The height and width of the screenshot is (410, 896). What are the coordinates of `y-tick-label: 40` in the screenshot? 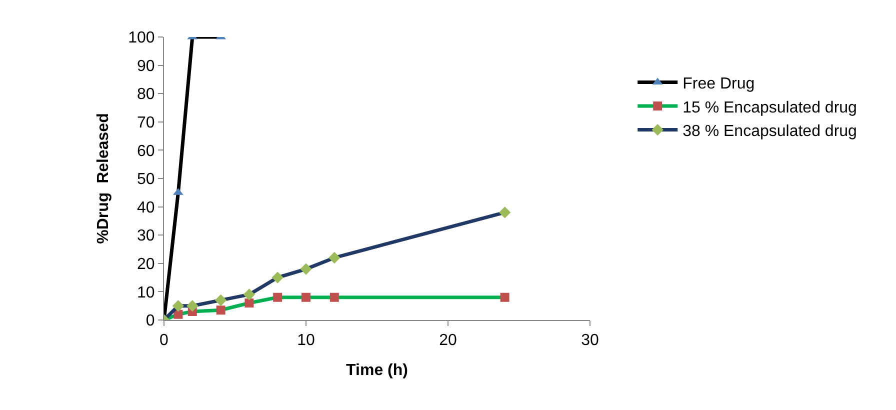 It's located at (146, 207).